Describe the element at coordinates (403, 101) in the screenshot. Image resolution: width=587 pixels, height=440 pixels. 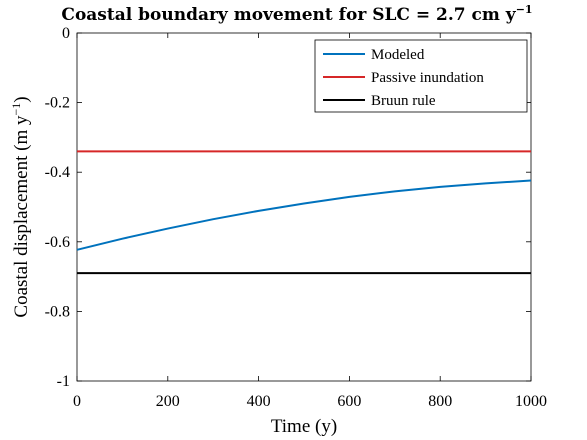
I see `legend-label-bruun-rule: Bruun rule` at that location.